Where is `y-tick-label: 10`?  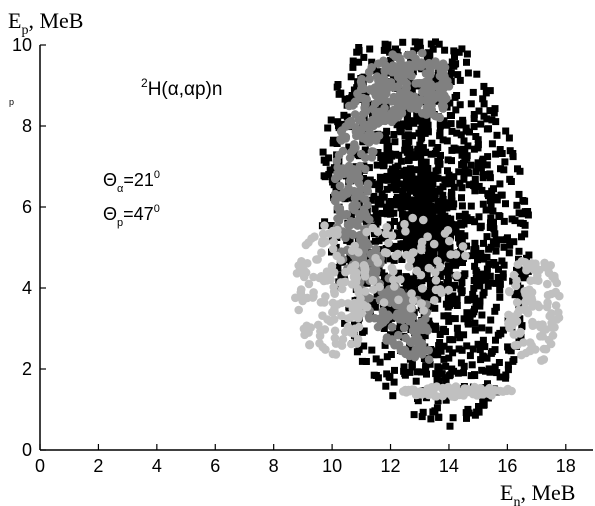
y-tick-label: 10 is located at coordinates (22, 45).